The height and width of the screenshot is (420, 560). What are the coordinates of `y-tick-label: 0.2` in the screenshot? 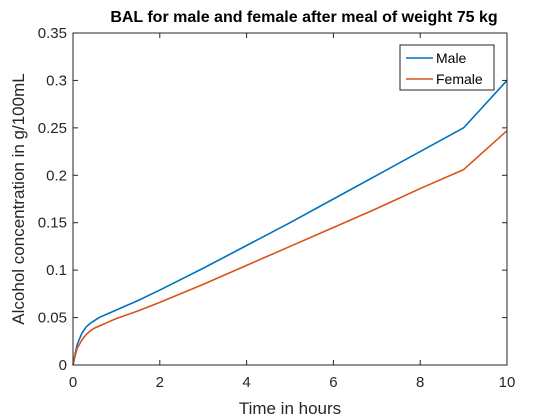 It's located at (56, 175).